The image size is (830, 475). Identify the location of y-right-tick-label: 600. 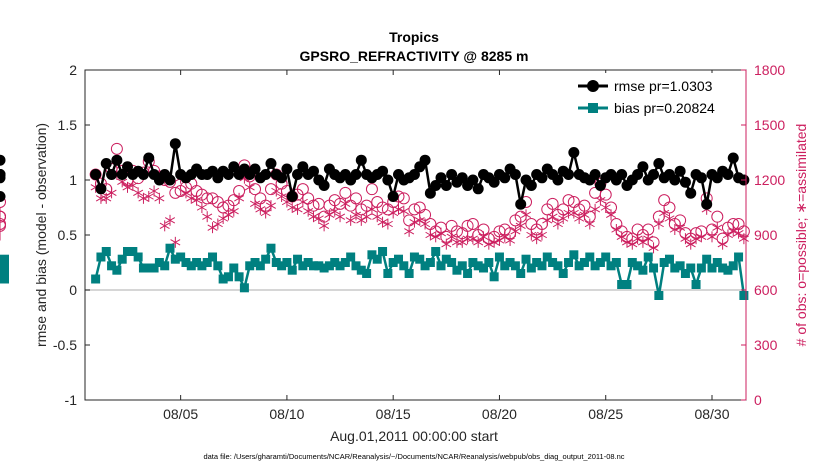
(766, 290).